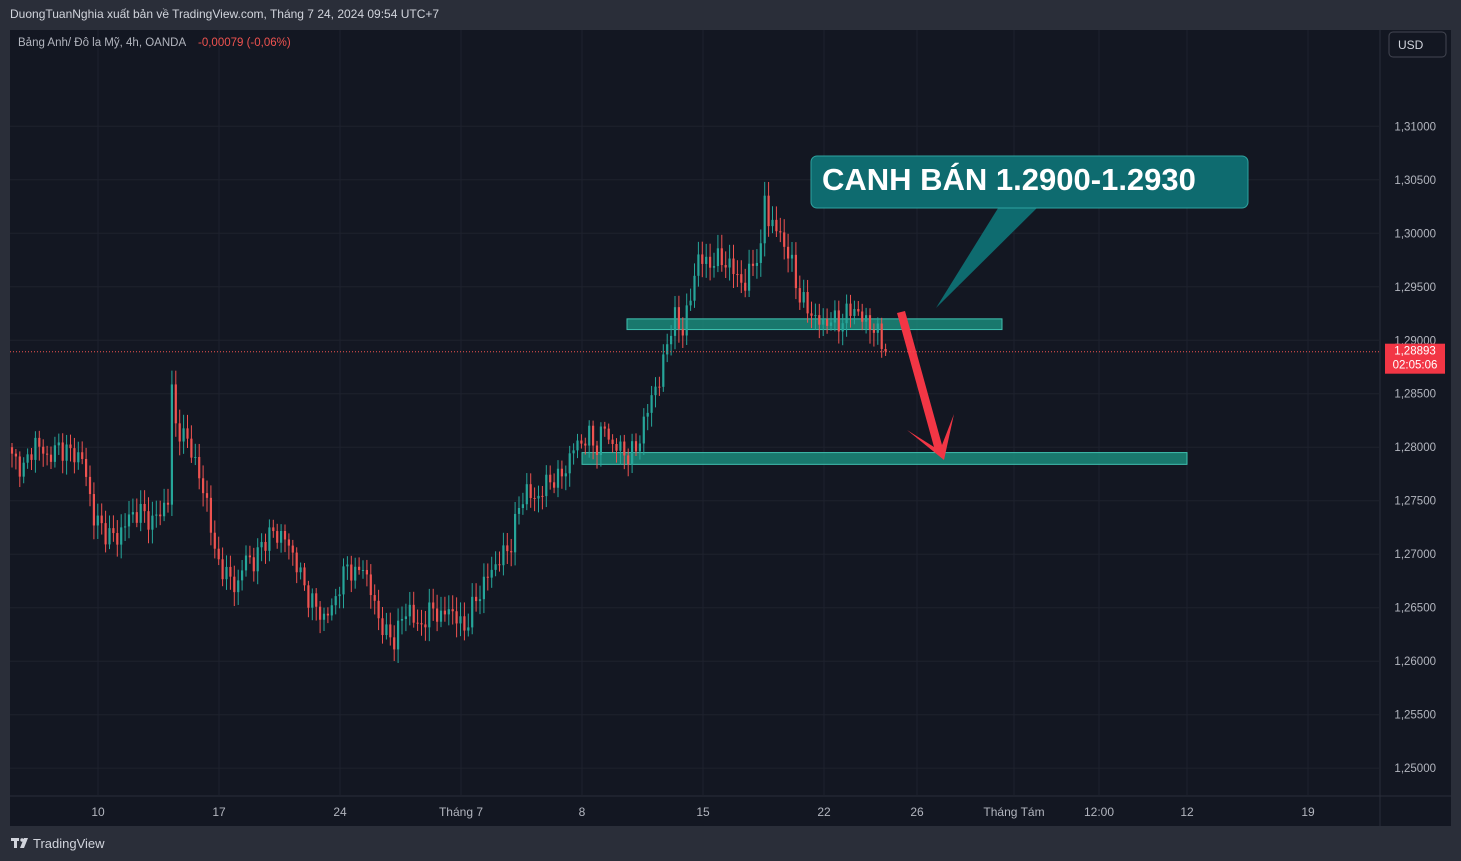  Describe the element at coordinates (1415, 352) in the screenshot. I see `current-price-label: 1,28893` at that location.